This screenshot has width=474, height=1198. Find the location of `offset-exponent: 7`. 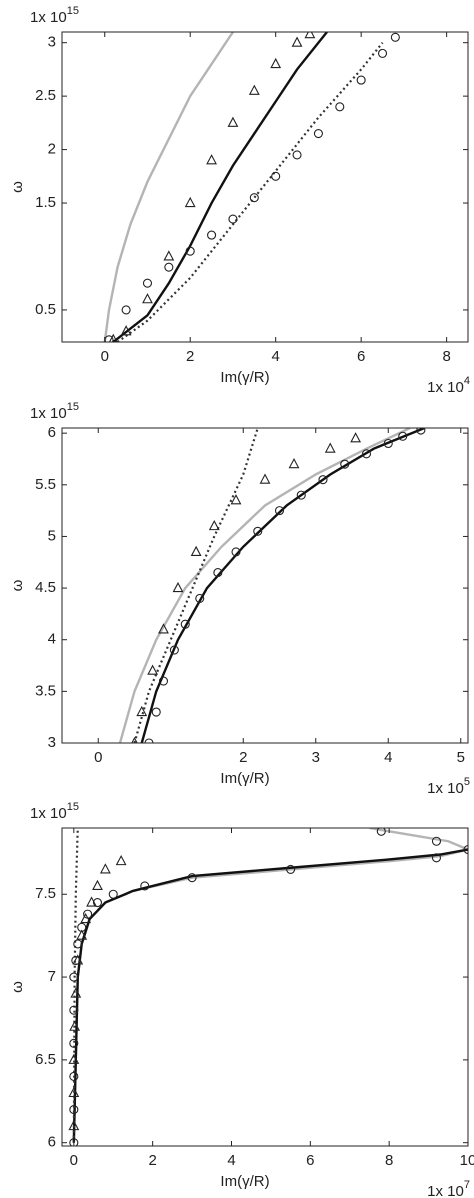

offset-exponent: 7 is located at coordinates (467, 1185).